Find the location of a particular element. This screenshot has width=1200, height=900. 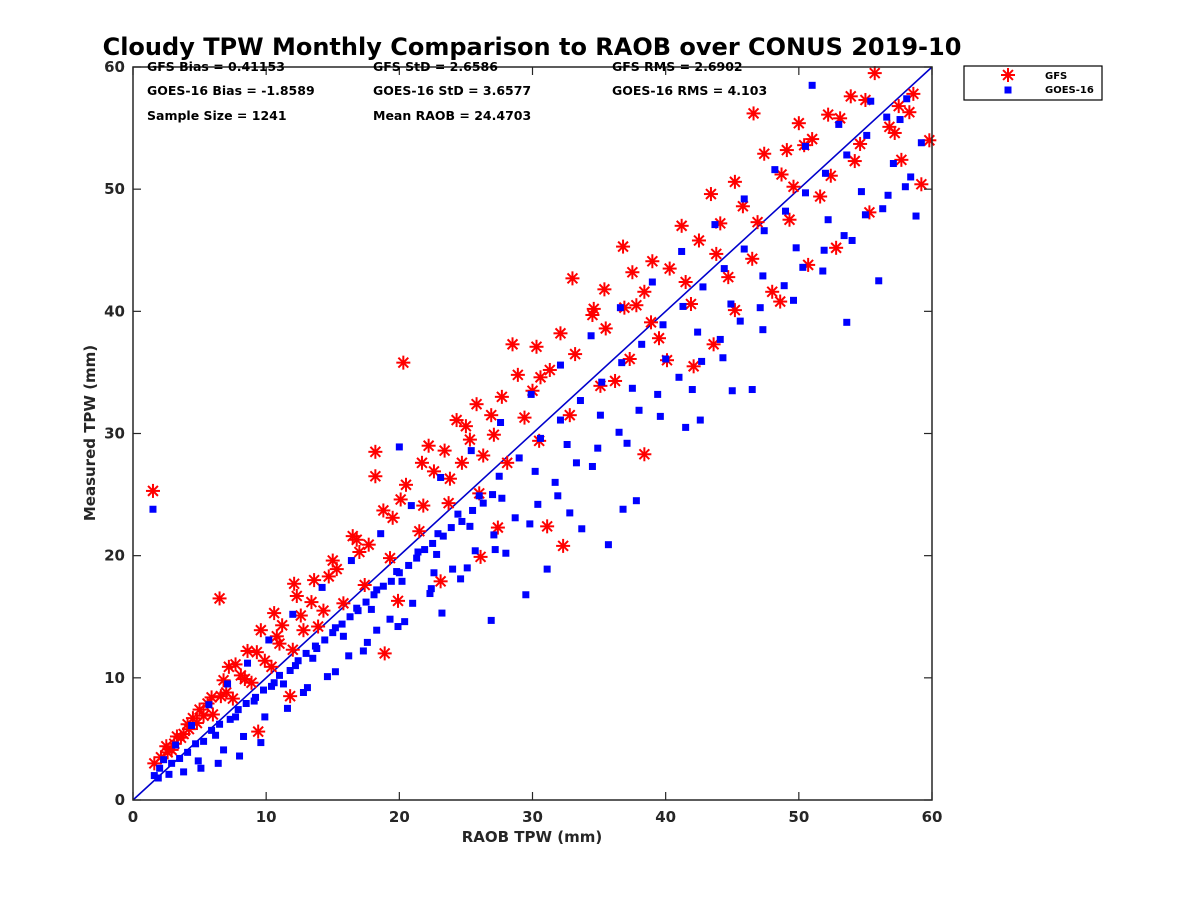

y-tick-label: 20 is located at coordinates (114, 556).